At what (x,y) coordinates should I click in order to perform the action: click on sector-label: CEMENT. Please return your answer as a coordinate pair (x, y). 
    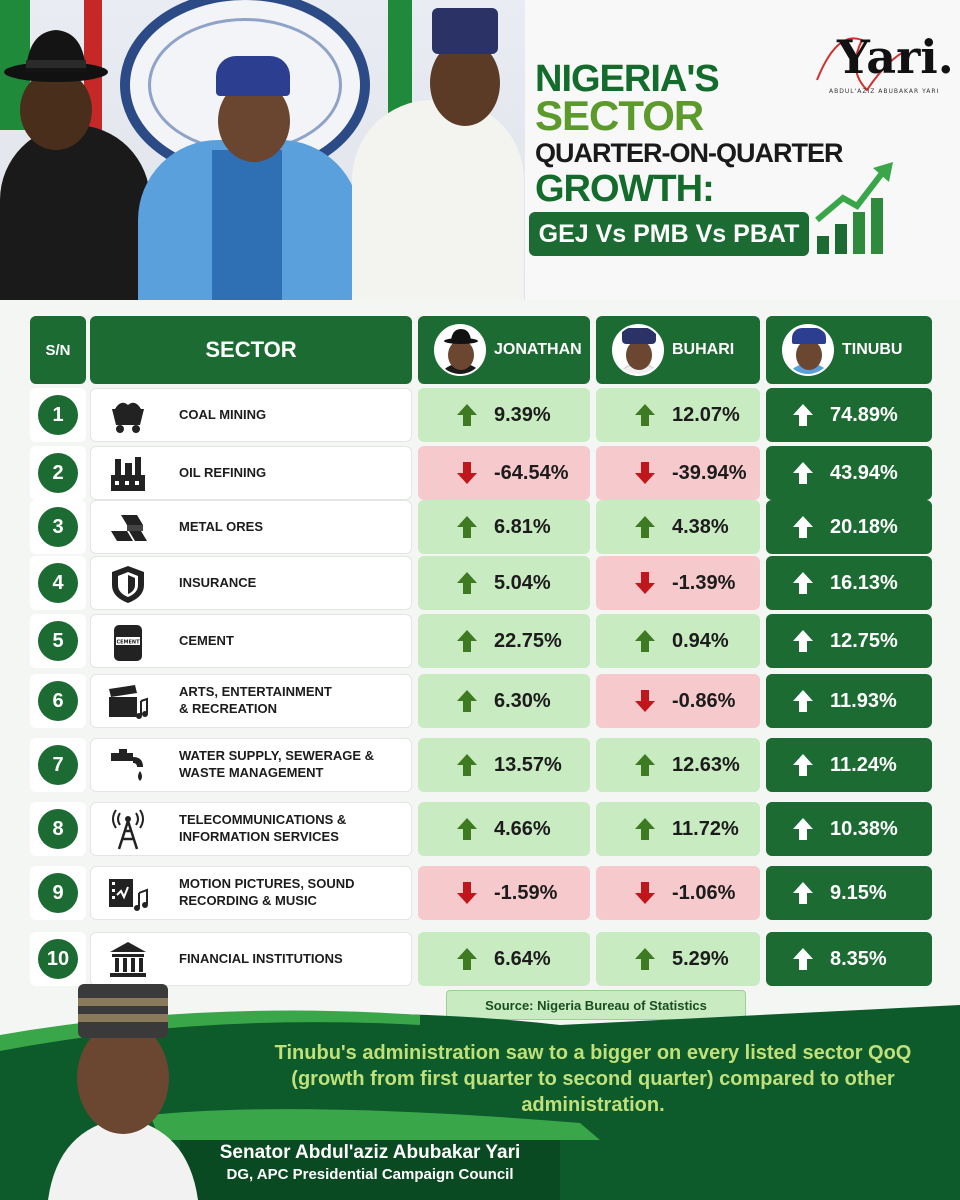
    Looking at the image, I should click on (206, 640).